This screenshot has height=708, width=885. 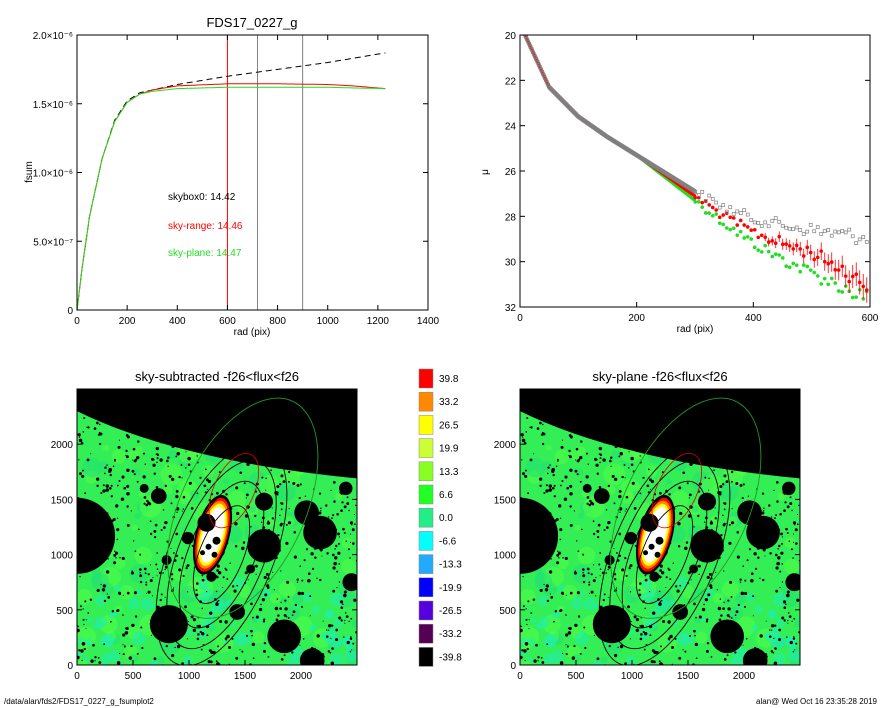 I want to click on fsum-ytick-label: 5.0×10⁻⁷, so click(x=53, y=242).